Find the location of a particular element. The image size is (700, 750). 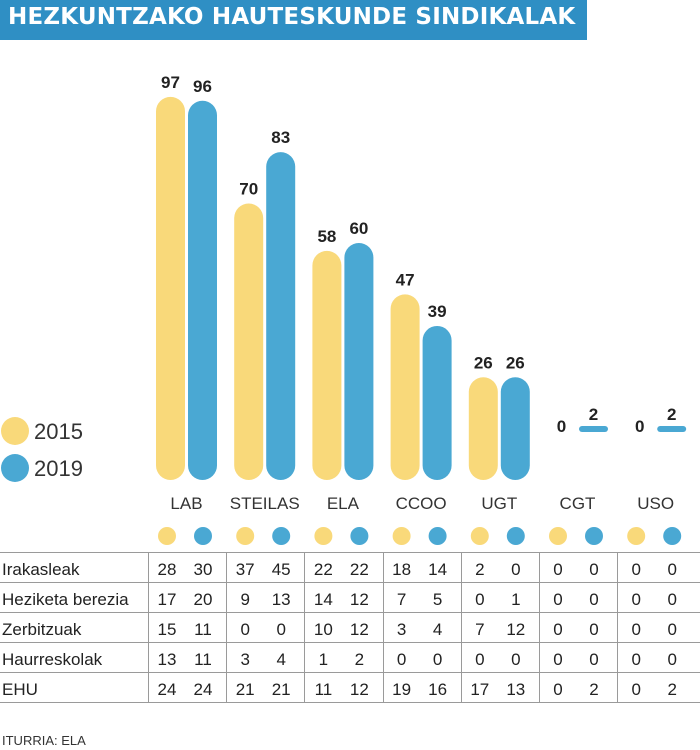

dot-2019-ccoo is located at coordinates (437, 536).